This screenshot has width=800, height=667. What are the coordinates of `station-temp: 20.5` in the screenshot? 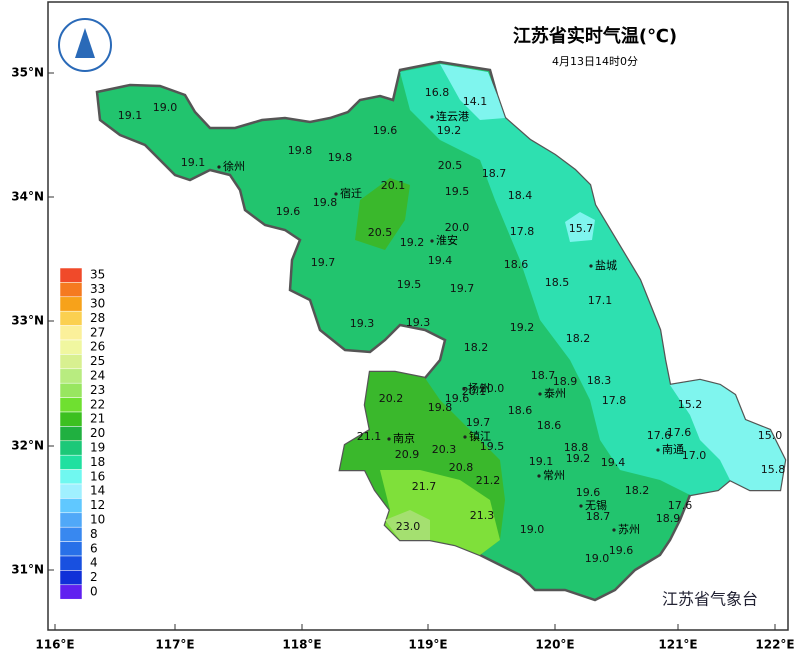 It's located at (380, 232).